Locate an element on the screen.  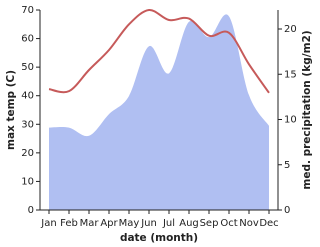
x-tick-label: Feb is located at coordinates (69, 223).